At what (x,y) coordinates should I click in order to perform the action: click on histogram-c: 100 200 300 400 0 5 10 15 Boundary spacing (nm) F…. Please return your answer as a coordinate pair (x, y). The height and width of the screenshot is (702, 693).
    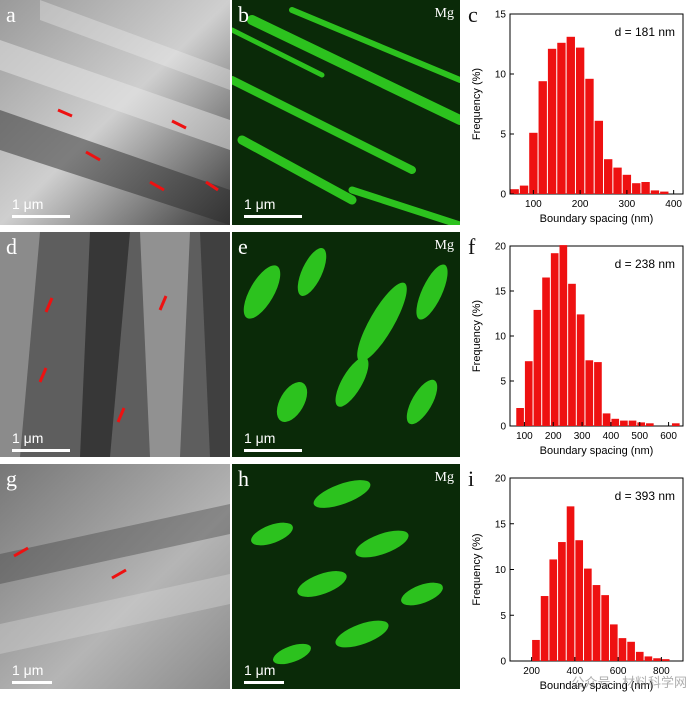
    Looking at the image, I should click on (577, 115).